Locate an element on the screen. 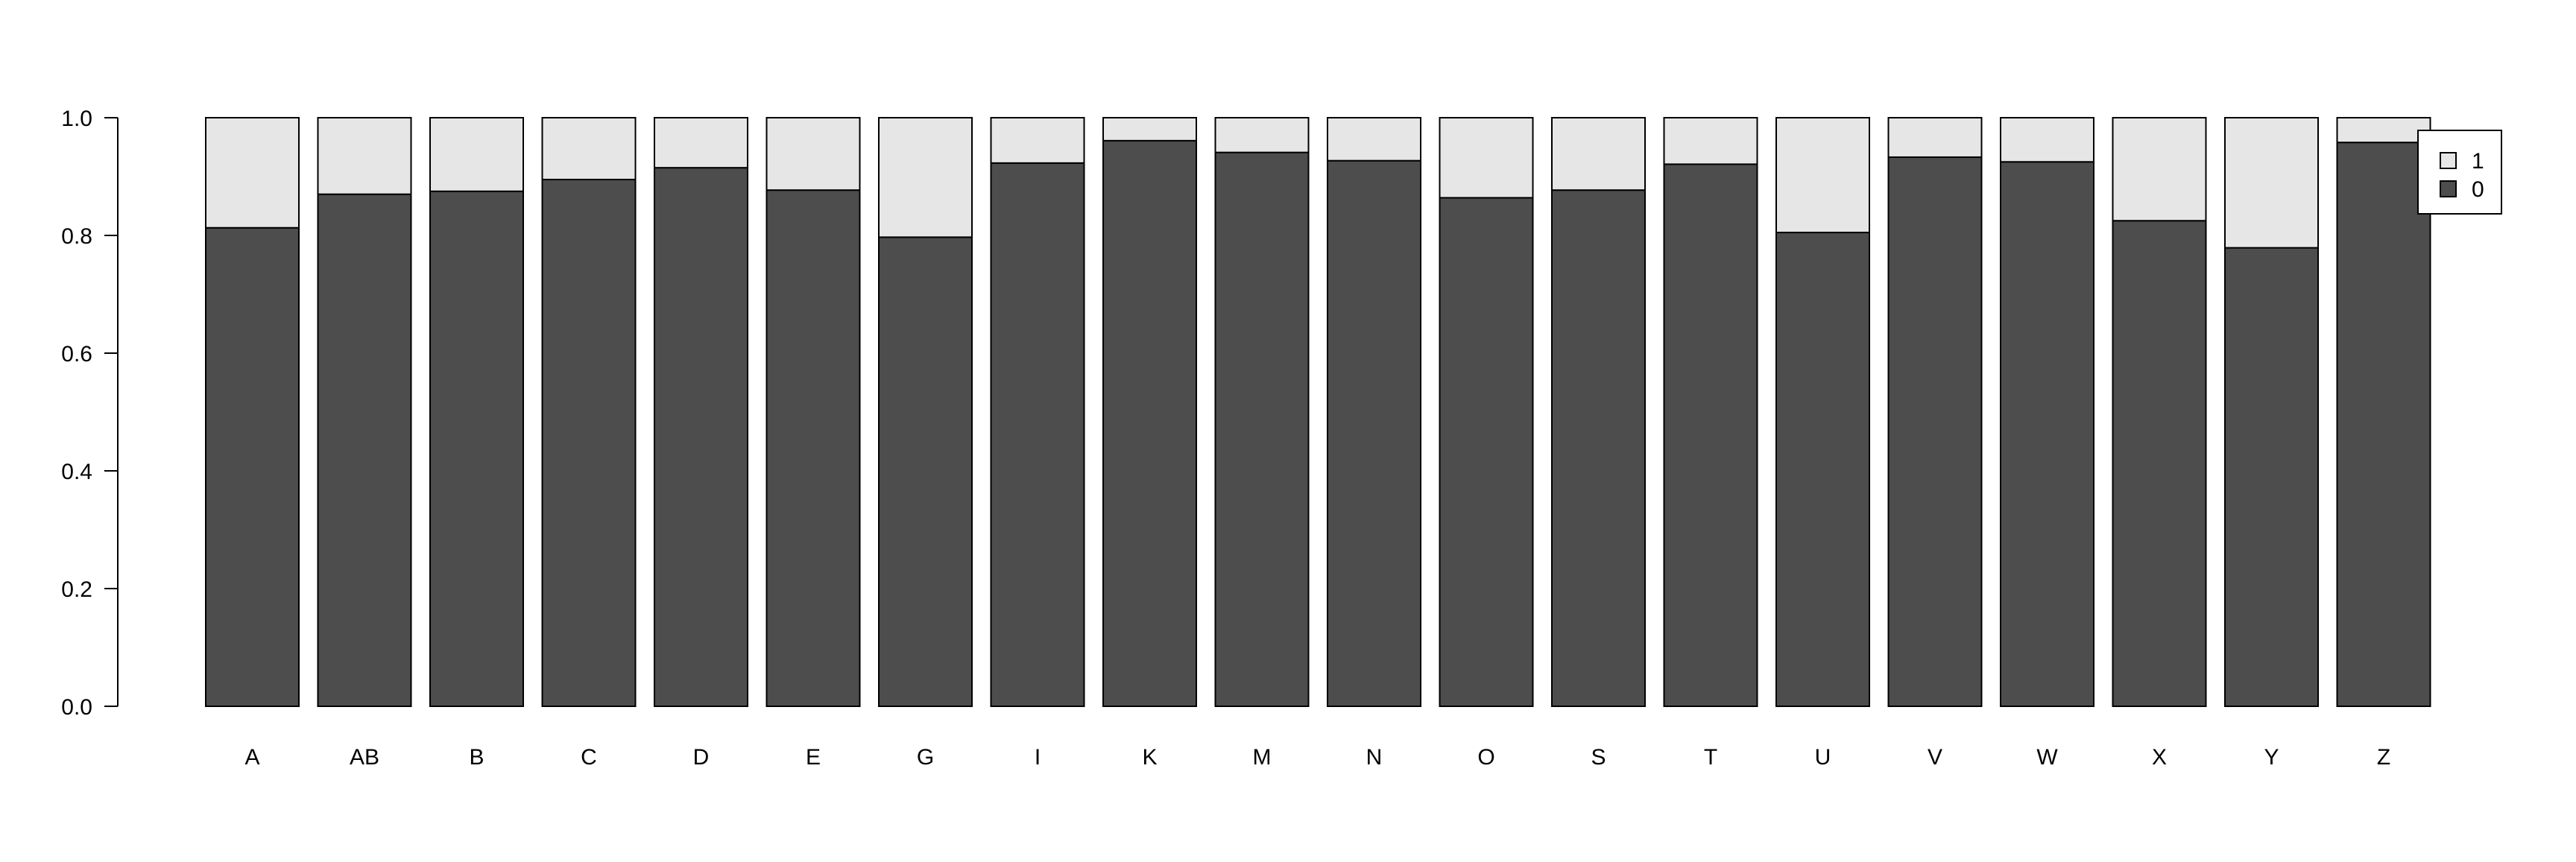 The width and height of the screenshot is (2576, 862). x-tick-label-X: X is located at coordinates (2159, 757).